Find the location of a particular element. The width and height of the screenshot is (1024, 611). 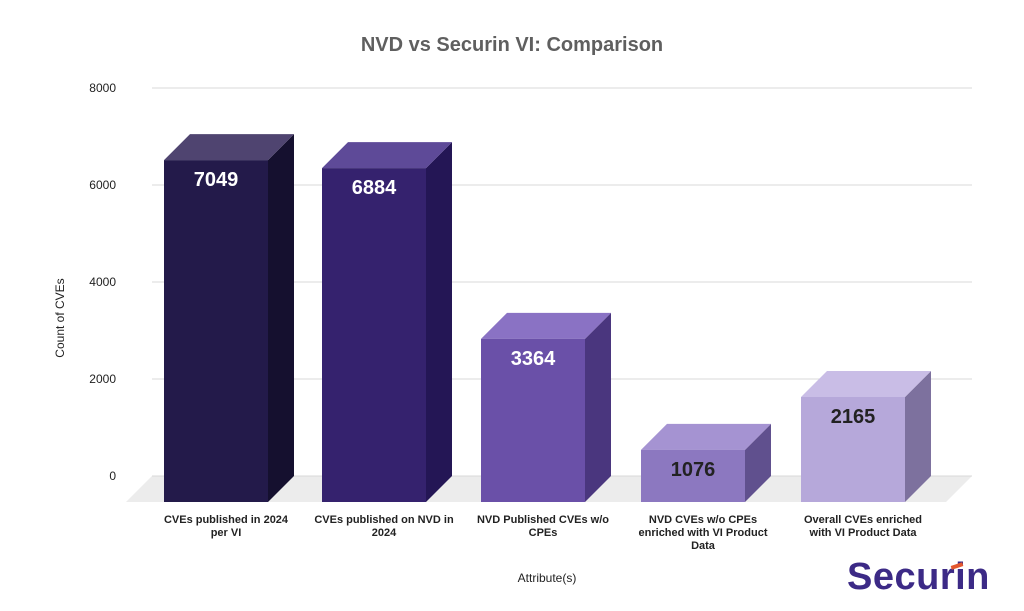

bar-value-label: 1076 is located at coordinates (693, 470).